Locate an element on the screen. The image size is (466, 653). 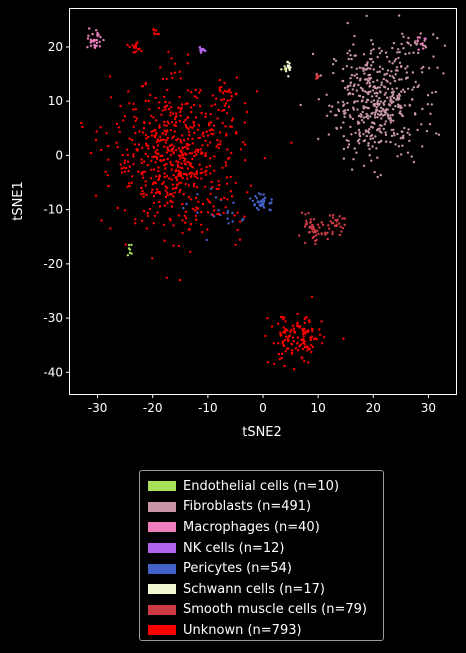
legend-swatch is located at coordinates (162, 548).